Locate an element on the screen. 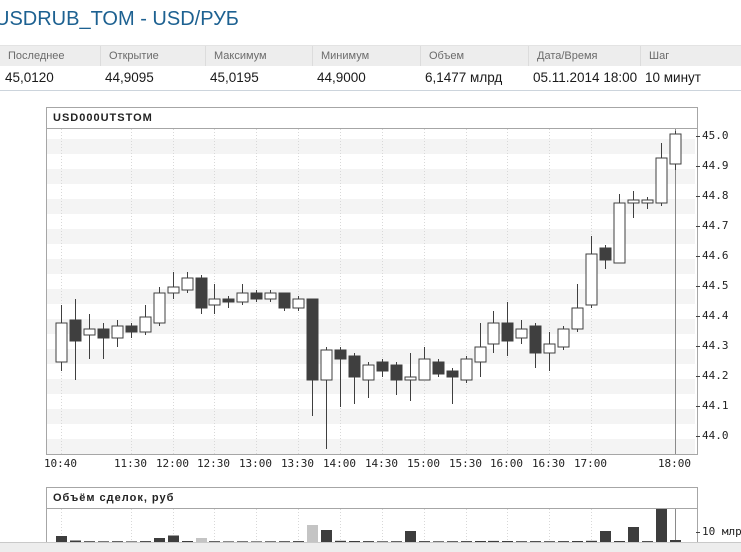 The image size is (741, 552). y-axis-tick-label: 44.5 is located at coordinates (712, 286).